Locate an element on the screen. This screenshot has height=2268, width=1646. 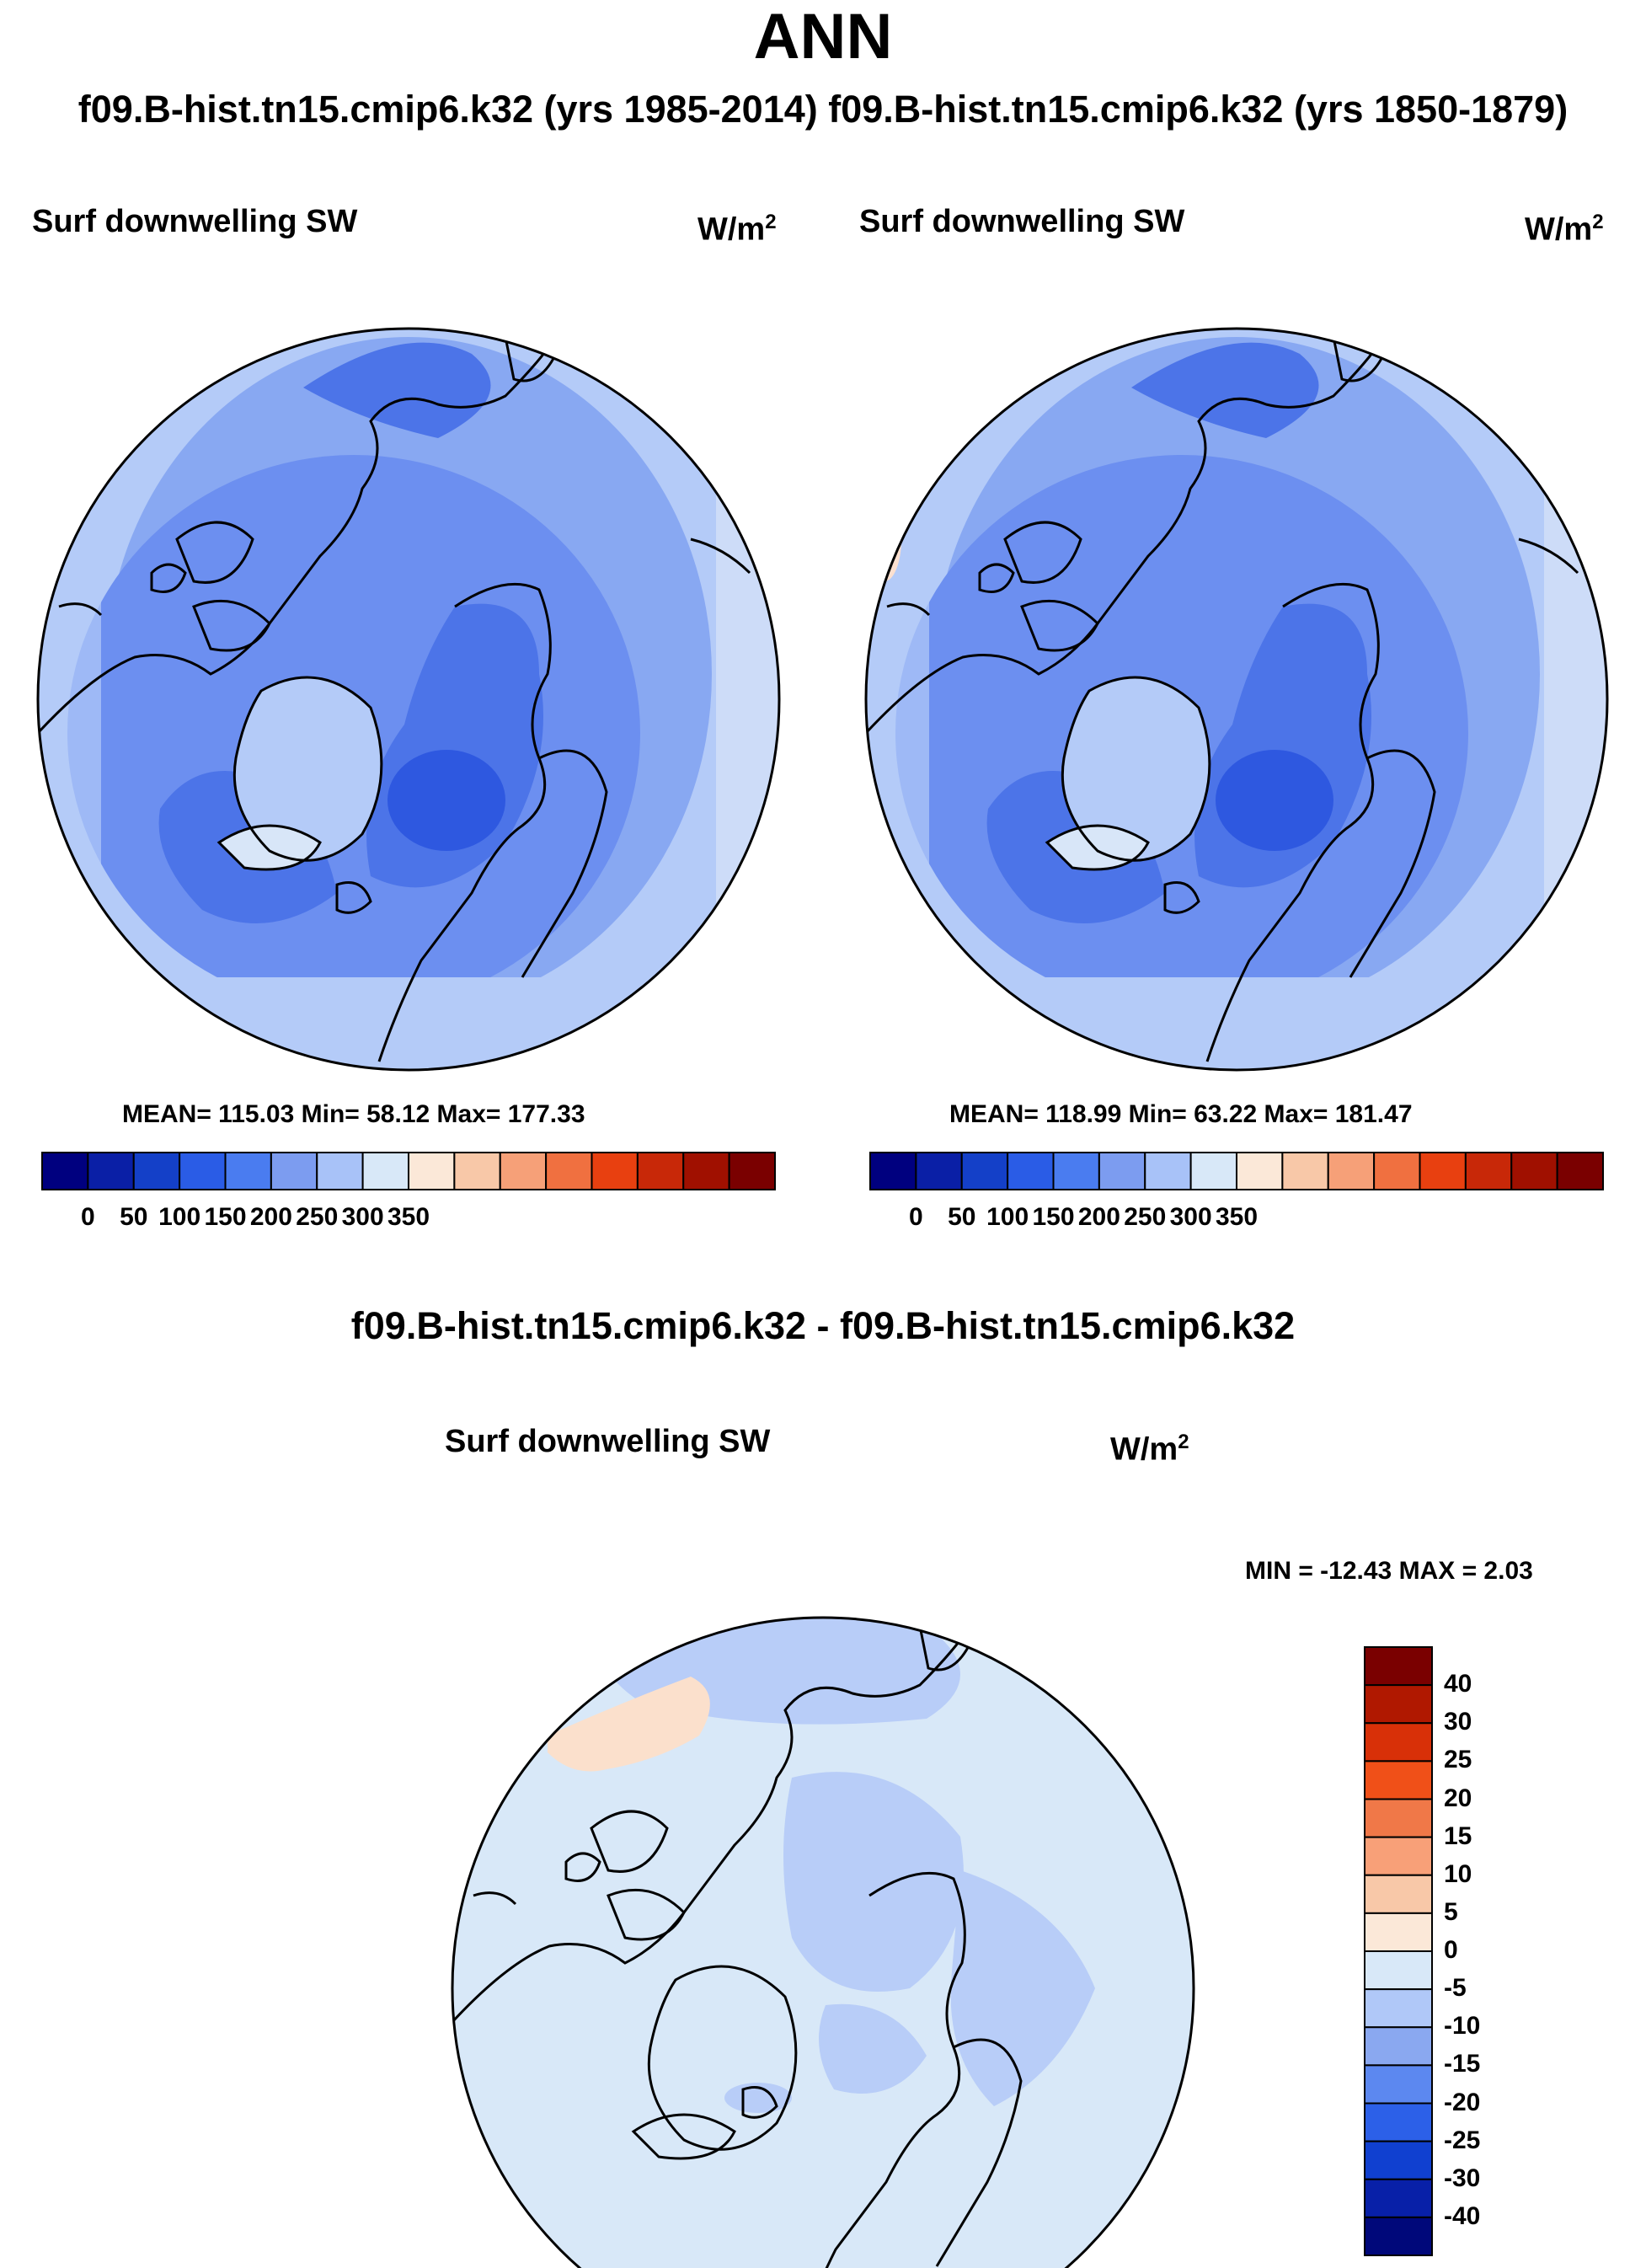
panel3-variable: Surf downwelling SW is located at coordinates (608, 1442).